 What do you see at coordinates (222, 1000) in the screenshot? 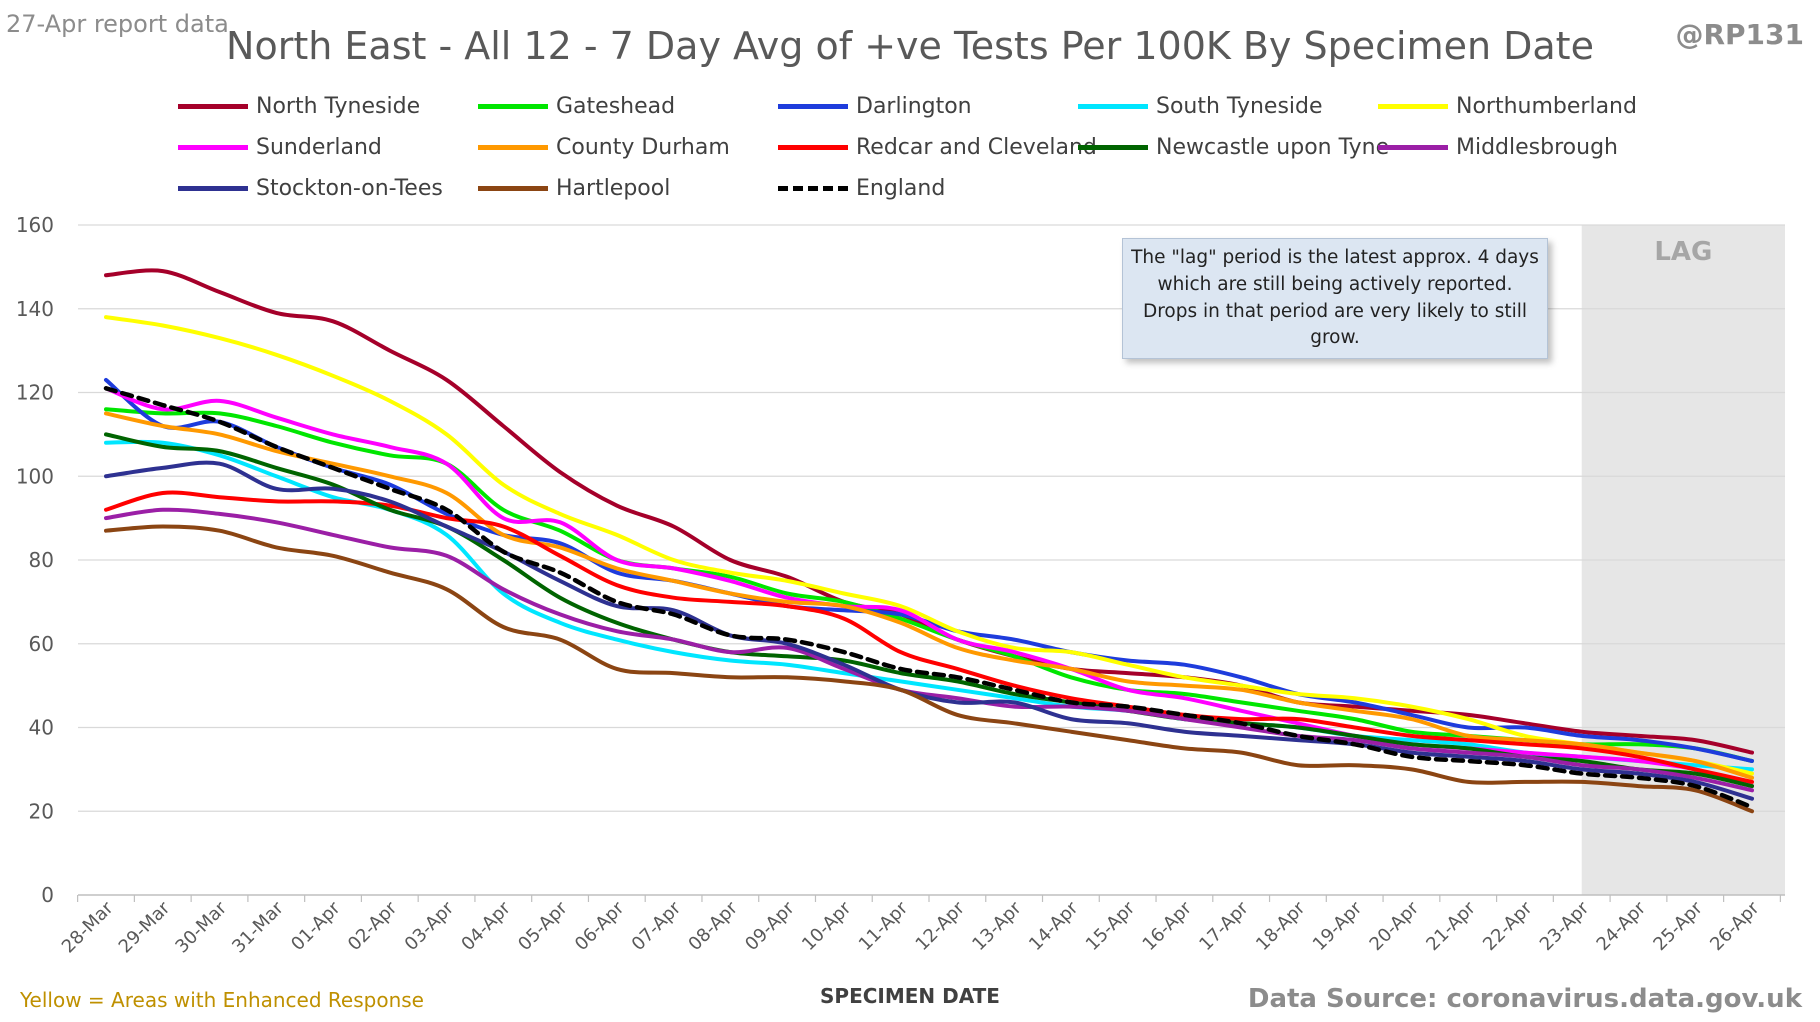
I see `footer-note: Yellow = Areas with Enhanced Response` at bounding box center [222, 1000].